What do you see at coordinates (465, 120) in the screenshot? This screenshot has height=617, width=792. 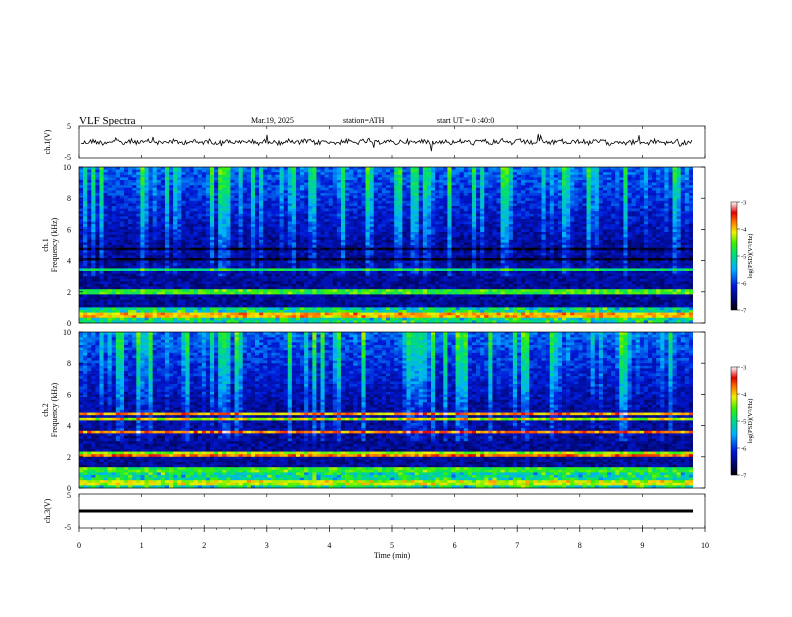 I see `start-time-label: start UT = 0 :40:0` at bounding box center [465, 120].